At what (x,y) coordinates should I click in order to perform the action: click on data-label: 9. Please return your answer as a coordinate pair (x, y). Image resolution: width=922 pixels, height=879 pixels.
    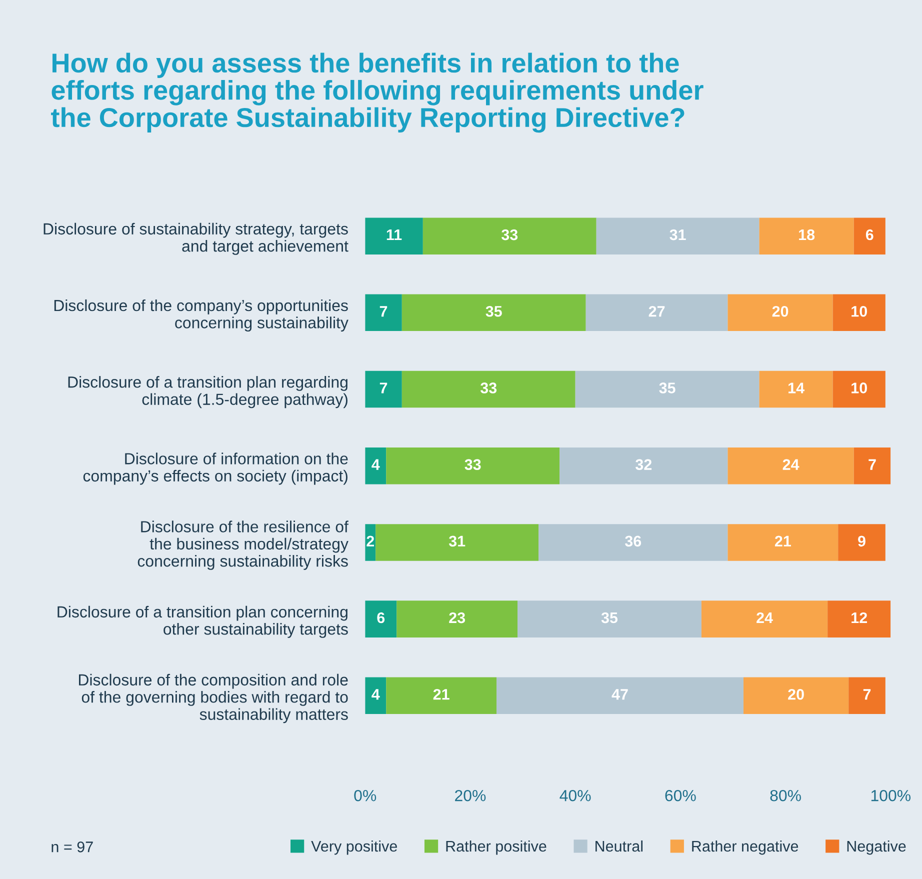
    Looking at the image, I should click on (862, 541).